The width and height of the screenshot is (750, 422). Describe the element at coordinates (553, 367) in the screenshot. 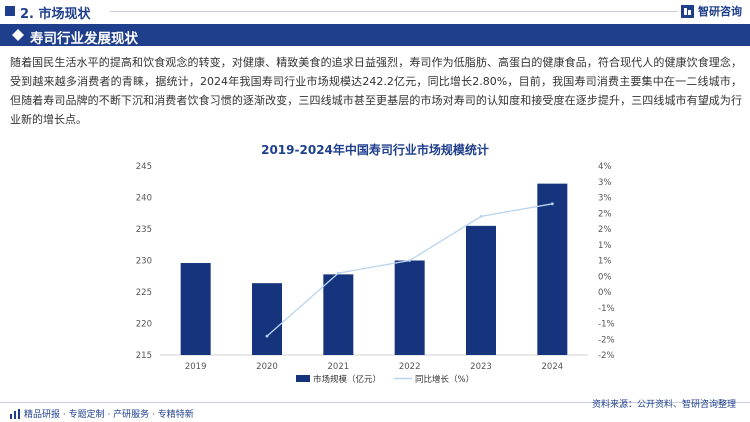

I see `x-tick-label: 2024` at that location.